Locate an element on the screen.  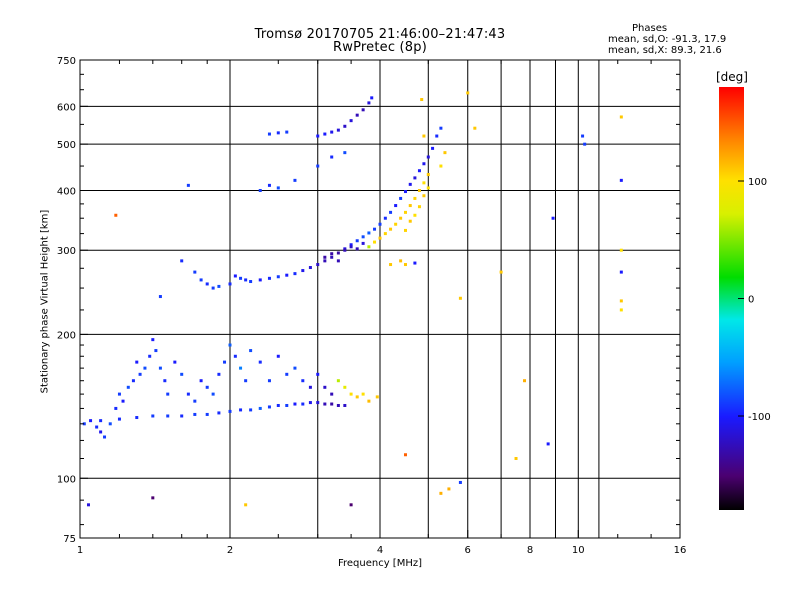
x-tick-label: 8 is located at coordinates (530, 550).